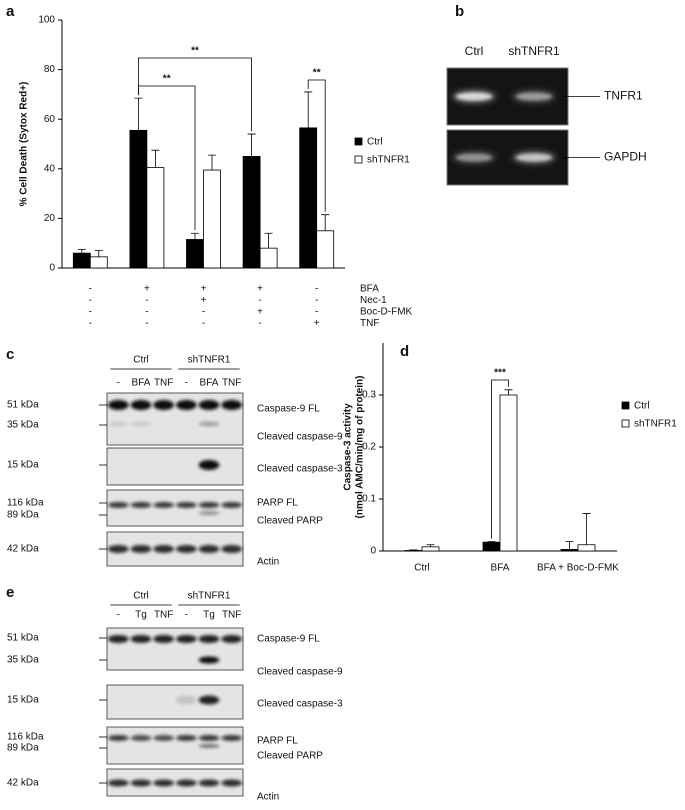 This screenshot has width=685, height=810. I want to click on size-marker: 116 kDa, so click(25, 503).